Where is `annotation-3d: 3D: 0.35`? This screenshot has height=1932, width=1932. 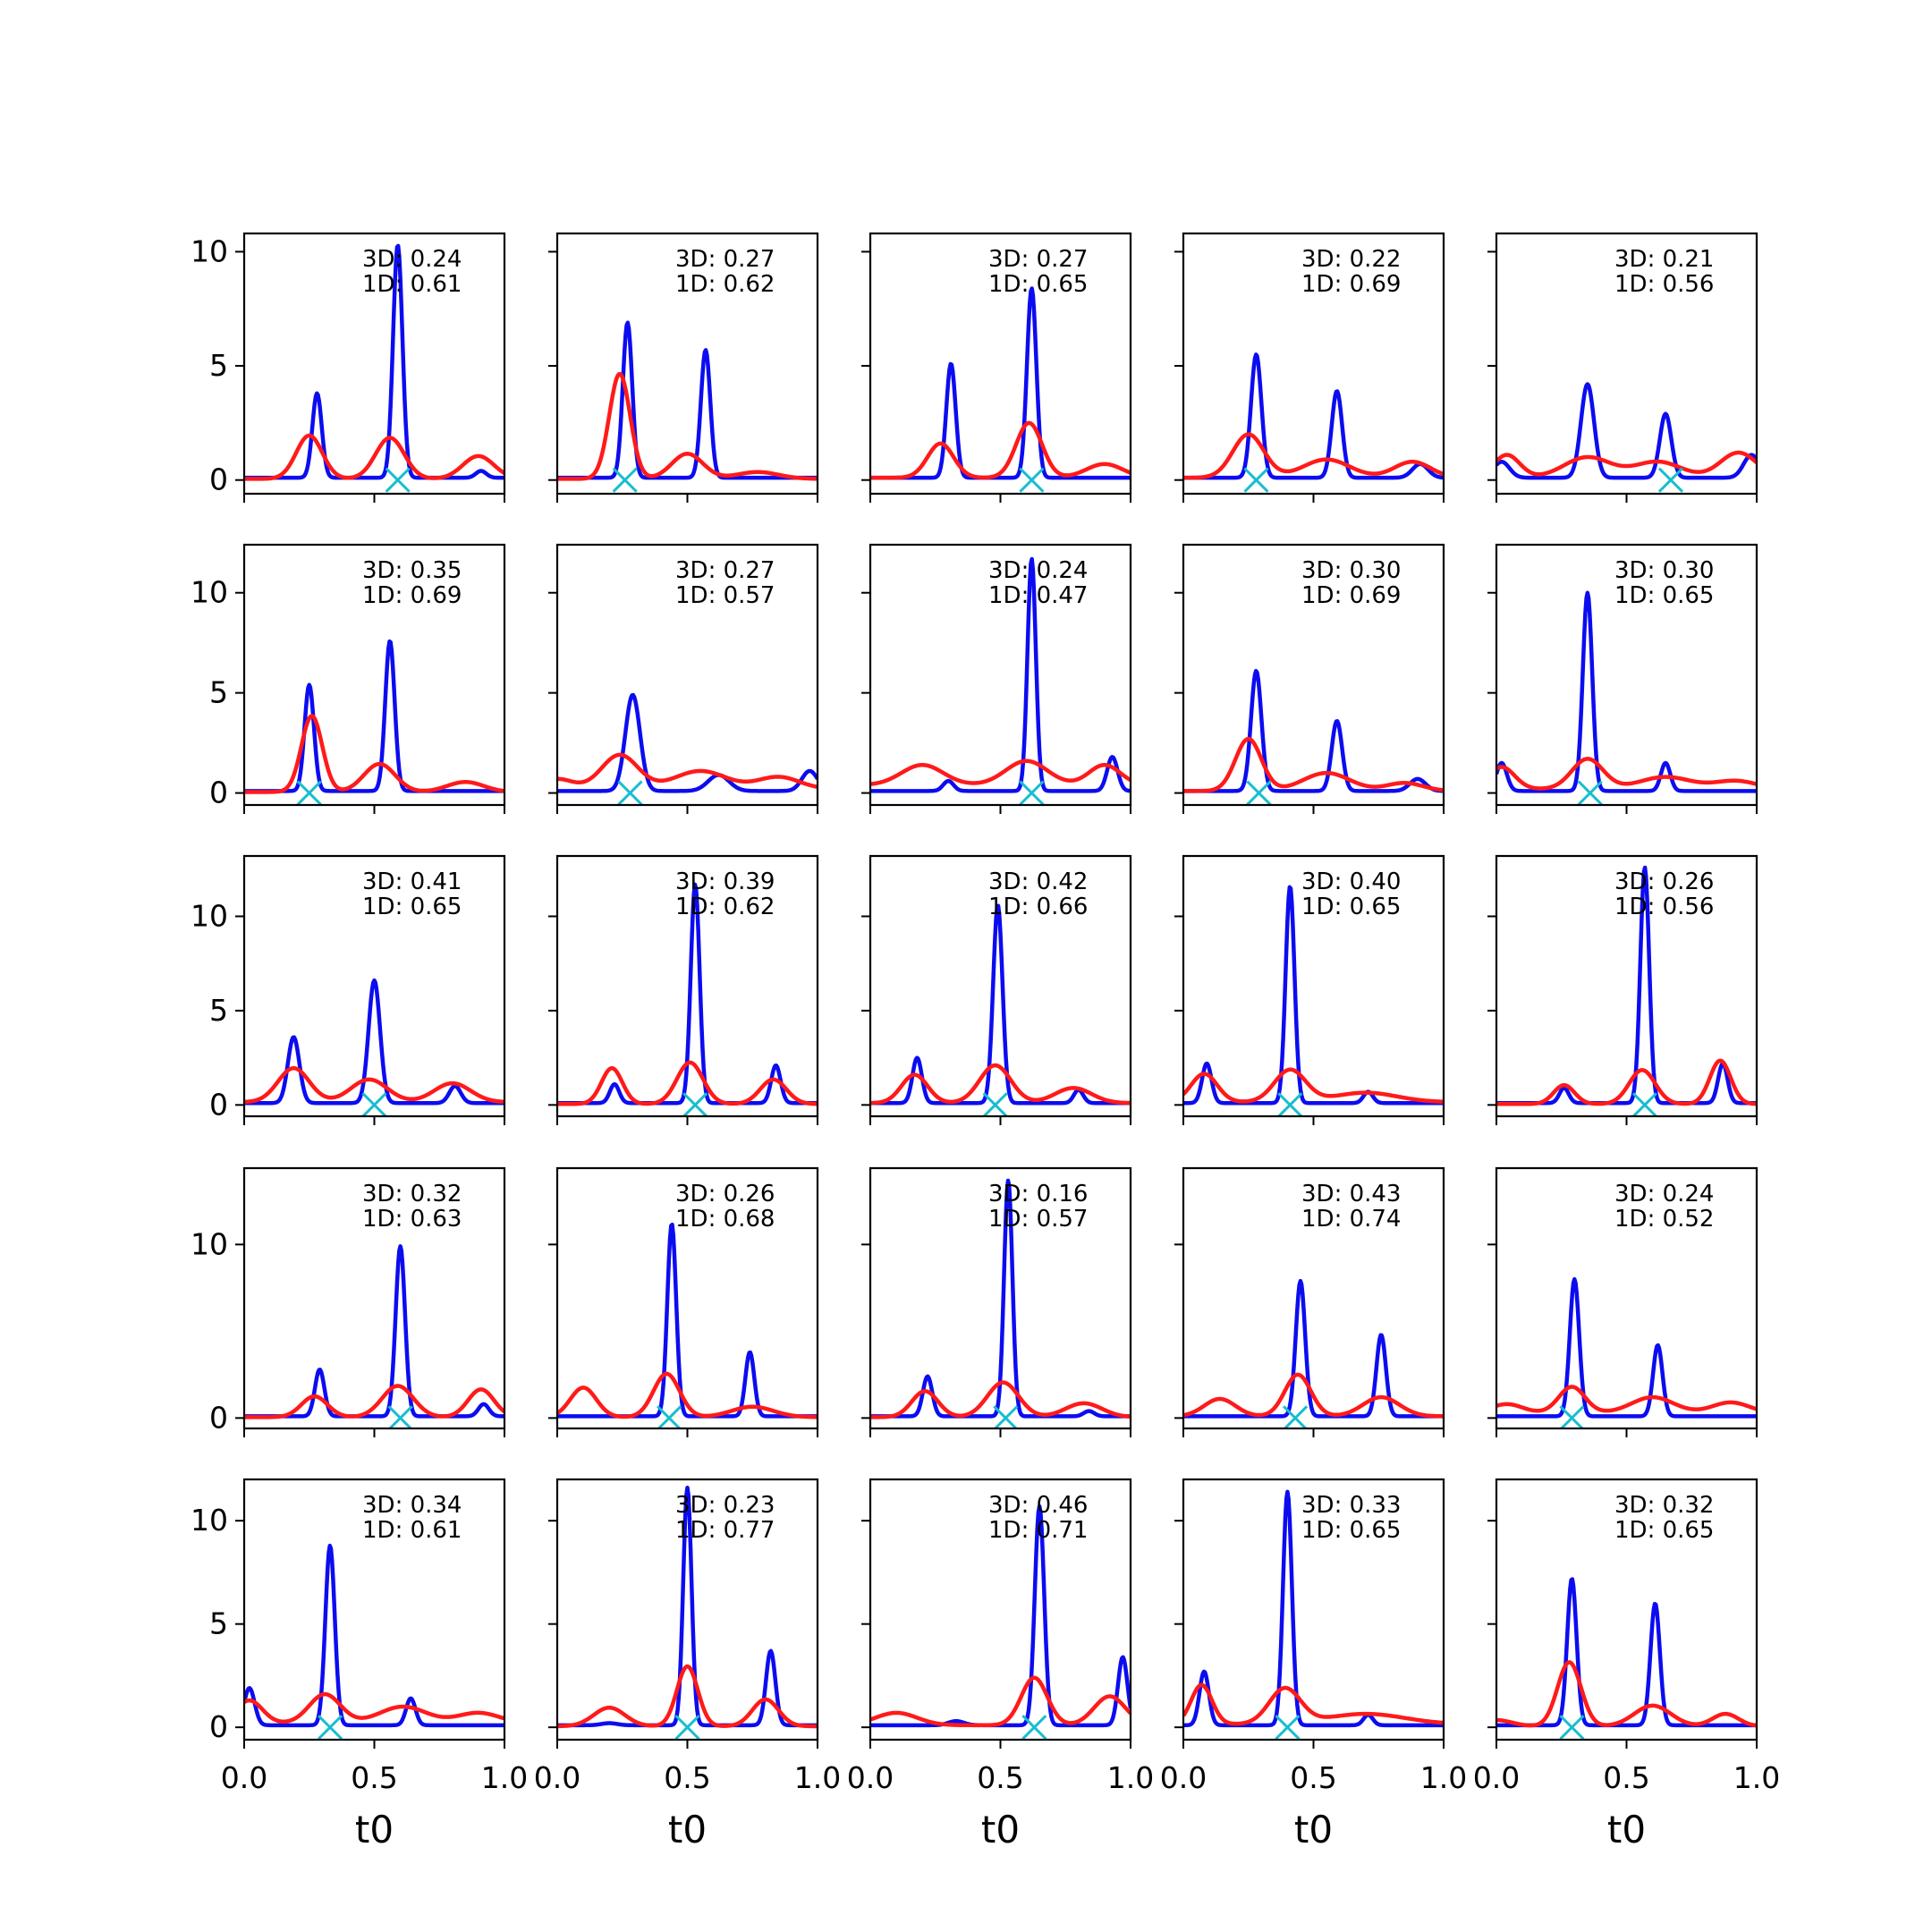 annotation-3d: 3D: 0.35 is located at coordinates (412, 570).